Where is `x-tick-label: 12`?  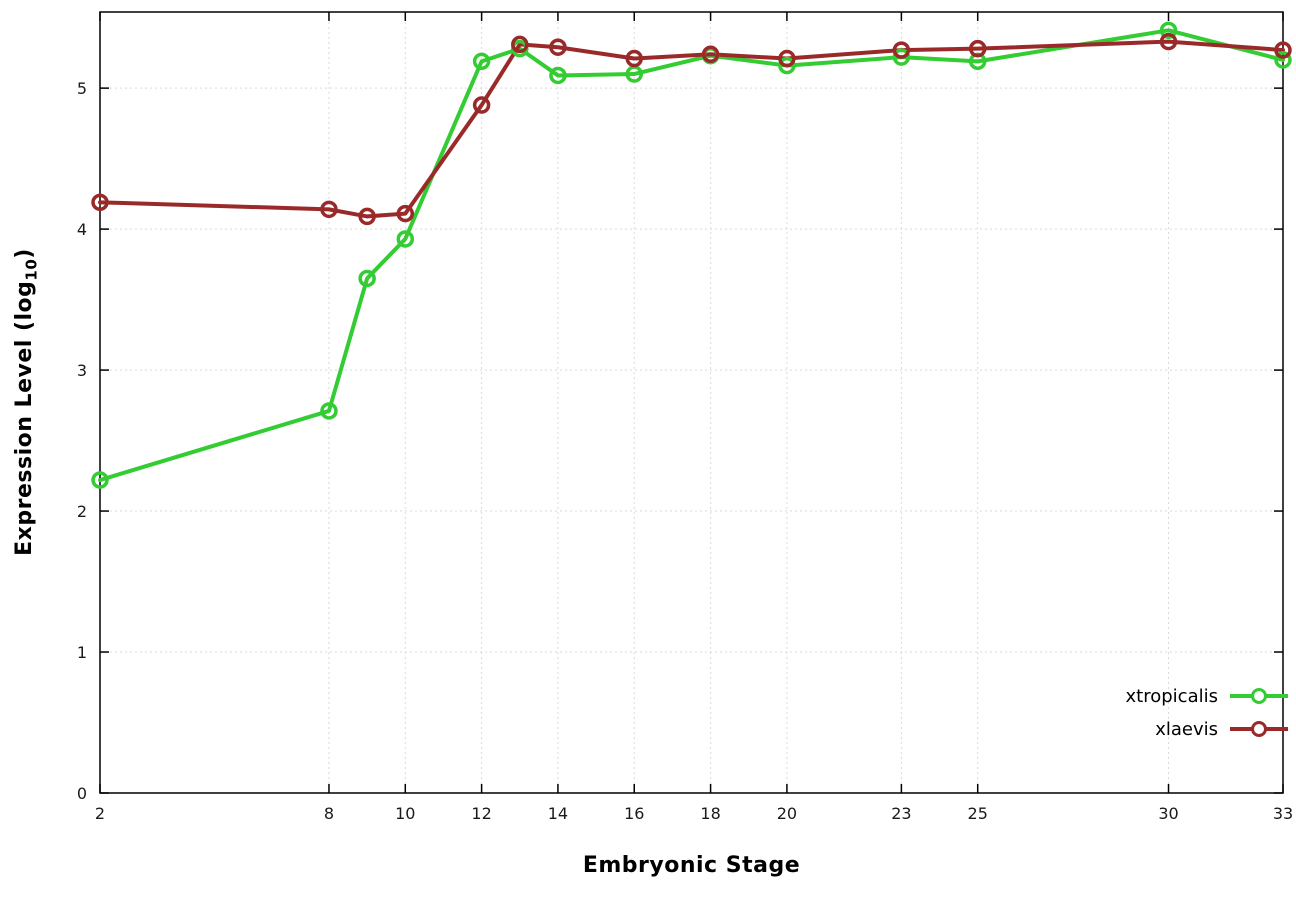
x-tick-label: 12 is located at coordinates (481, 813).